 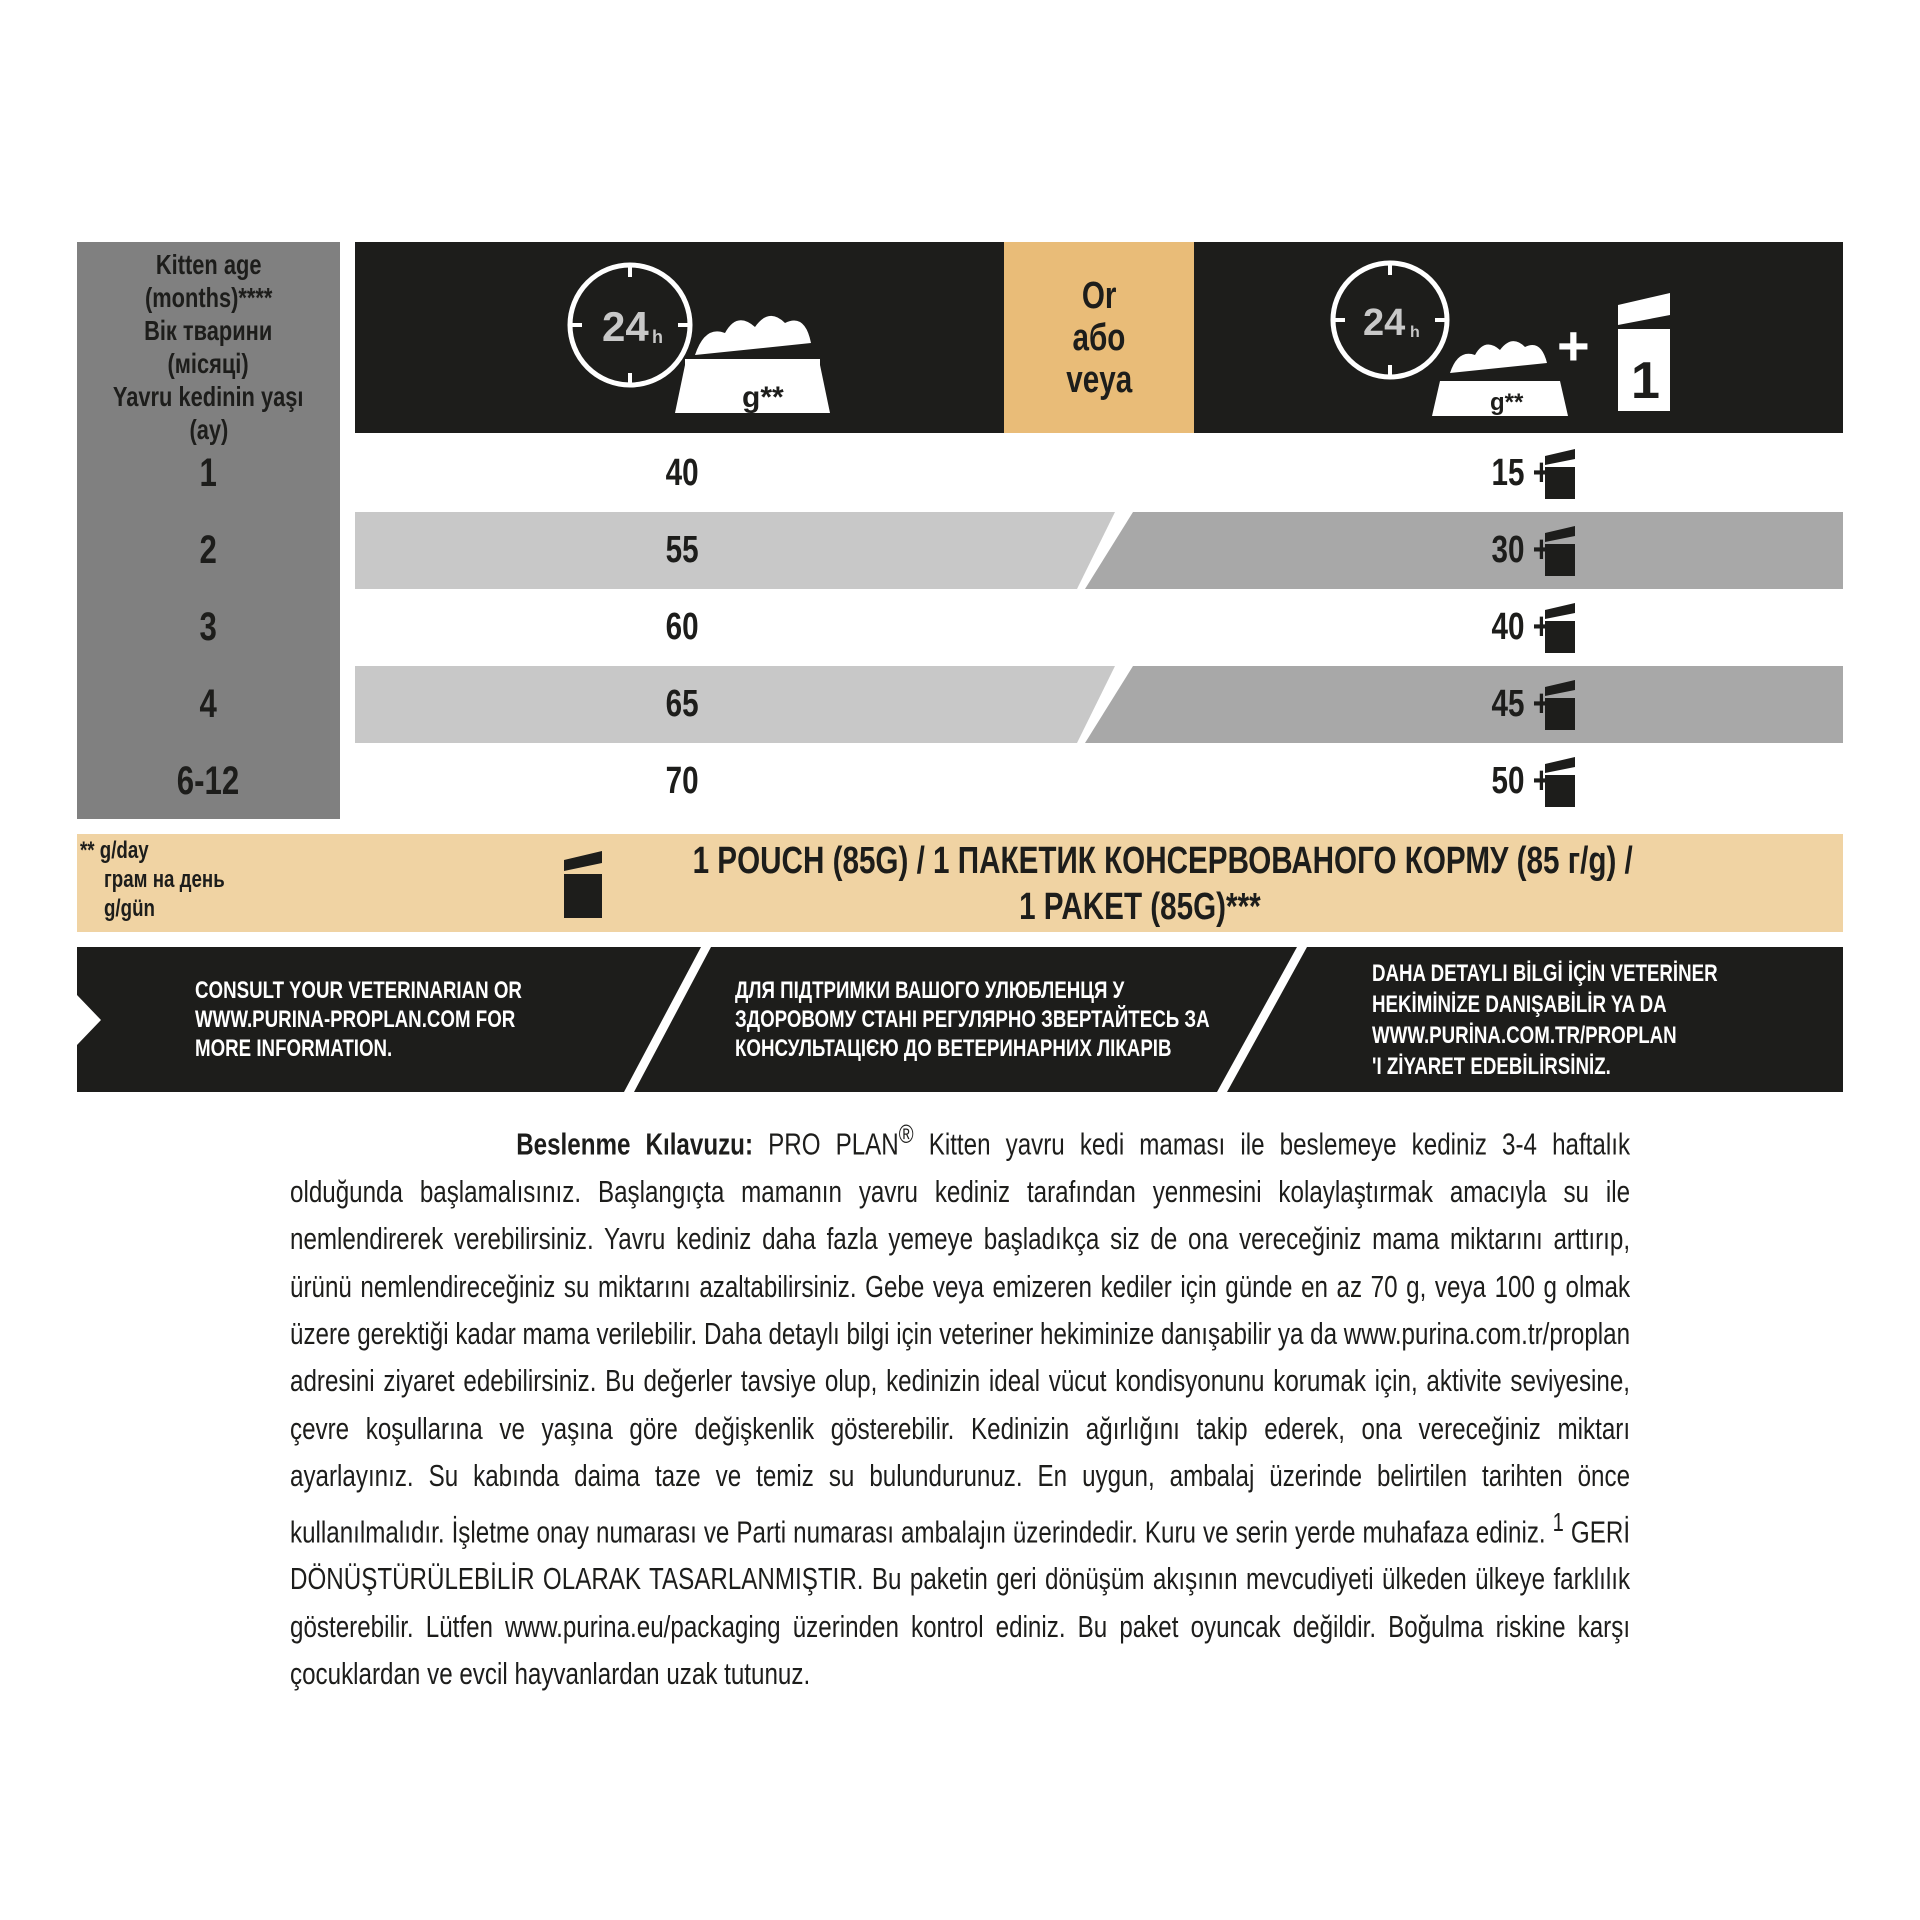 What do you see at coordinates (208, 363) in the screenshot?
I see `age-label-uk-unit: (місяці)` at bounding box center [208, 363].